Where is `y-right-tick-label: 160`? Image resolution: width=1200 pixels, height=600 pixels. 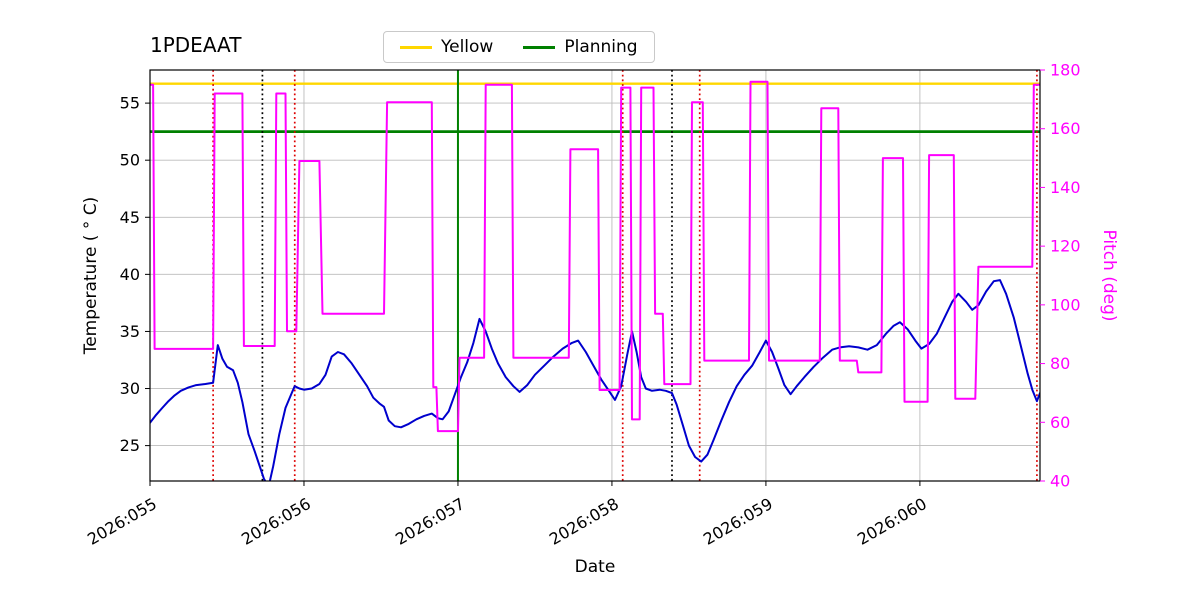
y-right-tick-label: 160 is located at coordinates (1065, 128).